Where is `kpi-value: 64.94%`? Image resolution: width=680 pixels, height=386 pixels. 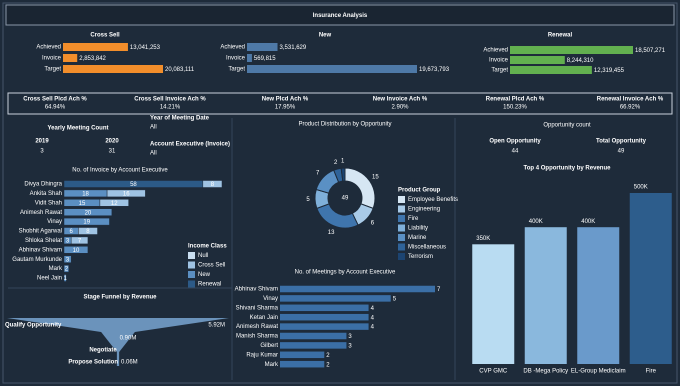 kpi-value: 64.94% is located at coordinates (55, 108).